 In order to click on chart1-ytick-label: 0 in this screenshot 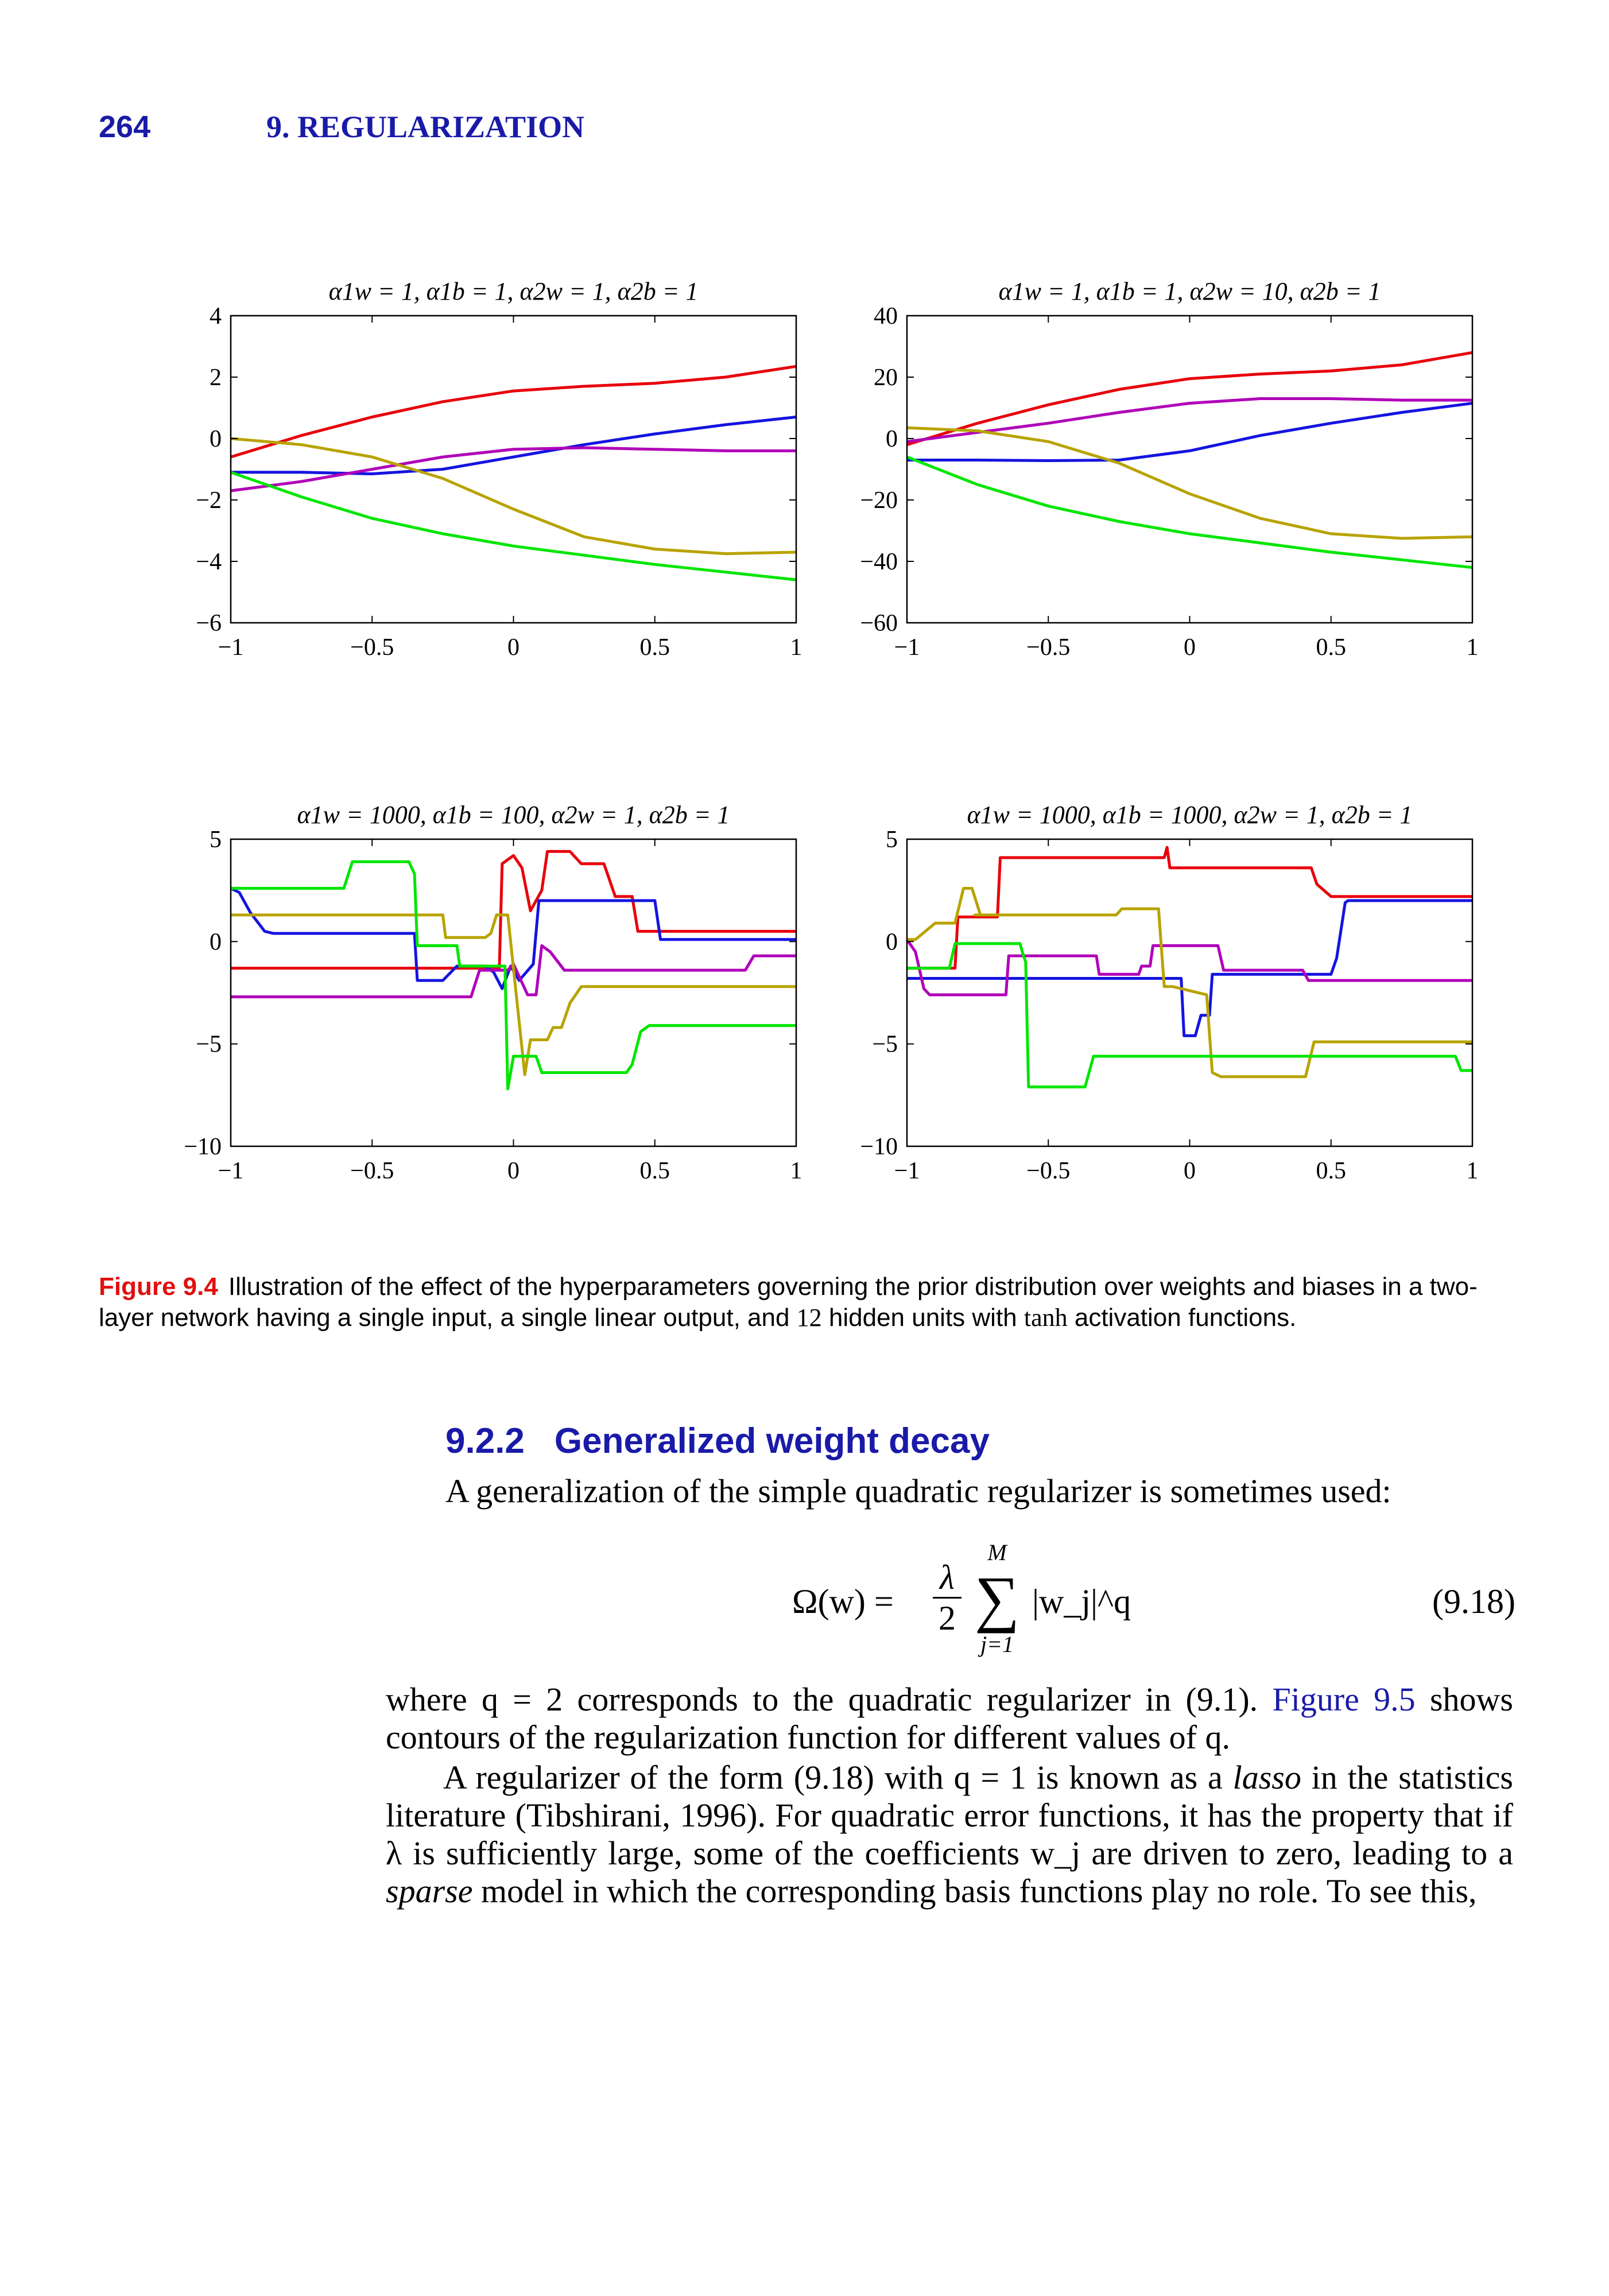, I will do `click(216, 439)`.